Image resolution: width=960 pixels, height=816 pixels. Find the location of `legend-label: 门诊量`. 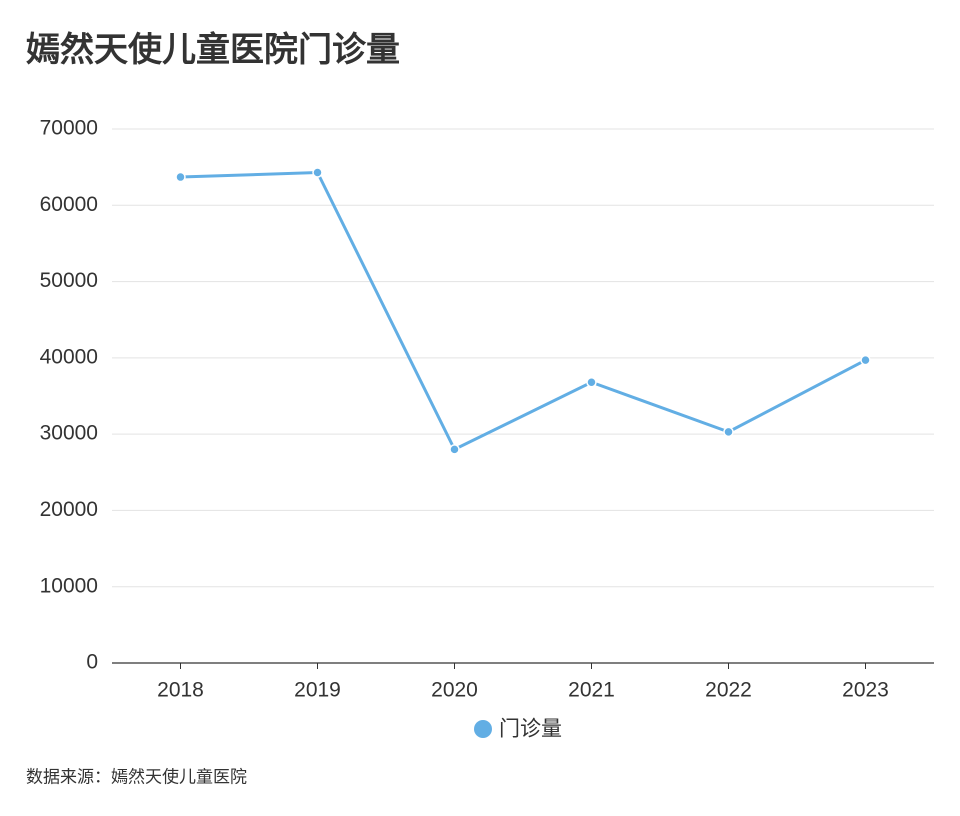

legend-label: 门诊量 is located at coordinates (530, 729).